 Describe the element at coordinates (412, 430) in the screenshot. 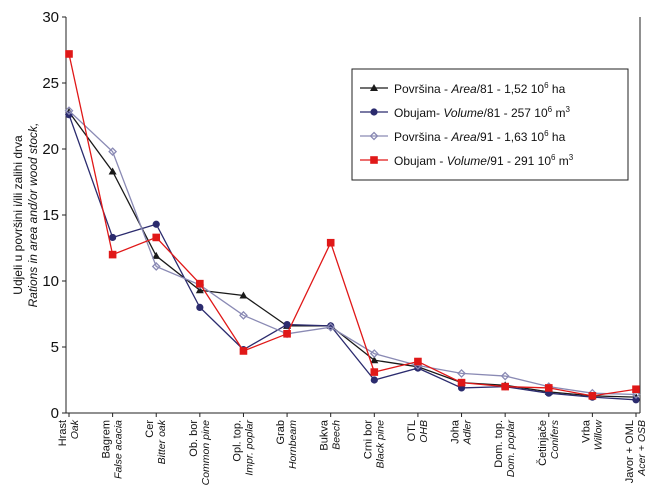

I see `x-tick-label: OTL` at that location.